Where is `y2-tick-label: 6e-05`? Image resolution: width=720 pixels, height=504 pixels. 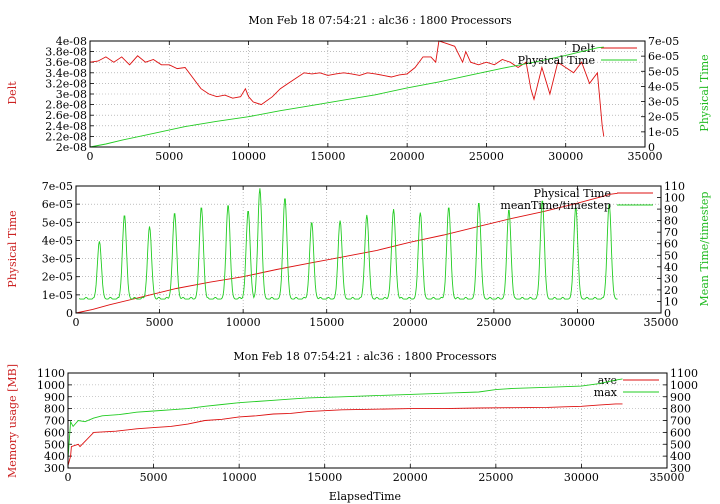 y2-tick-label: 6e-05 is located at coordinates (663, 56).